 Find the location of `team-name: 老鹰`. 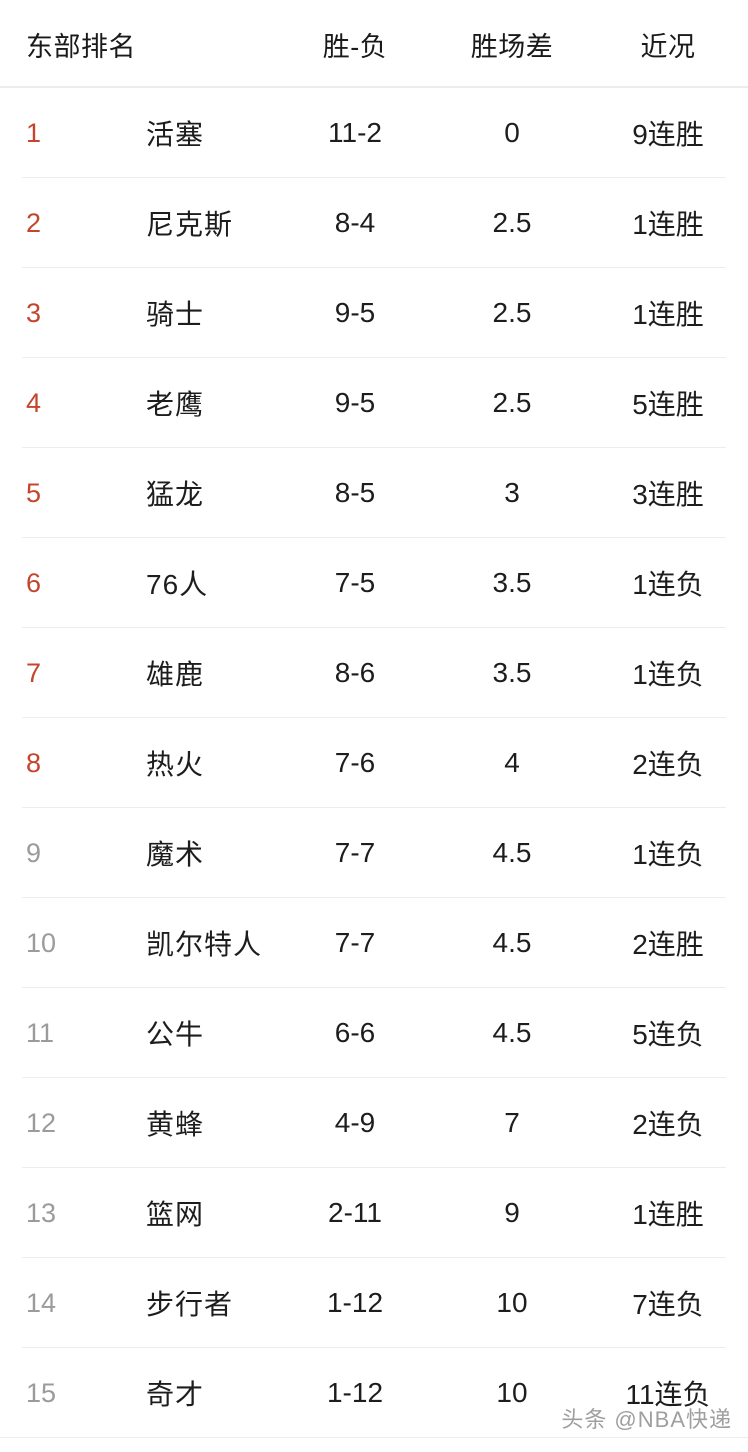

team-name: 老鹰 is located at coordinates (175, 404).